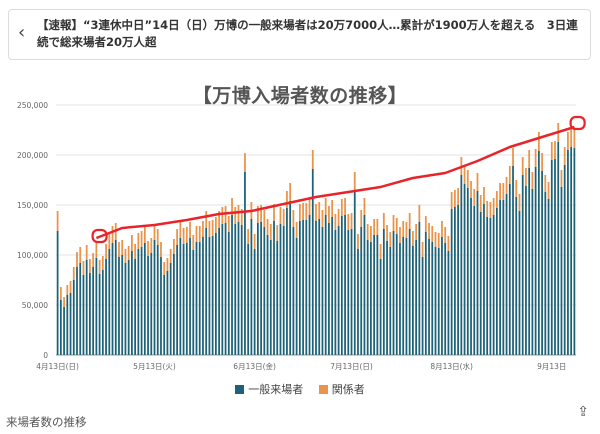  Describe the element at coordinates (35, 305) in the screenshot. I see `y-tick-label: 50,000` at that location.